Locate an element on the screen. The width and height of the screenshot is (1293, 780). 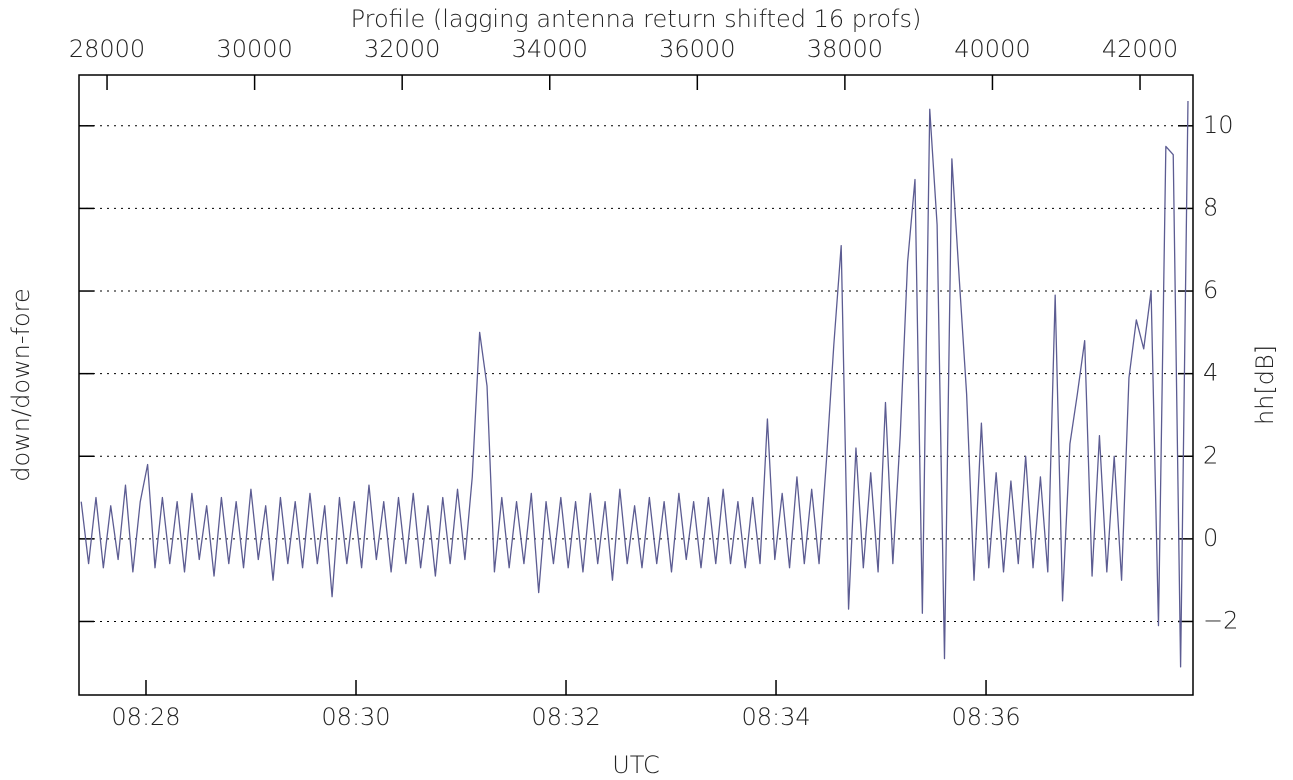
x-tick-label: 30000 is located at coordinates (254, 49).